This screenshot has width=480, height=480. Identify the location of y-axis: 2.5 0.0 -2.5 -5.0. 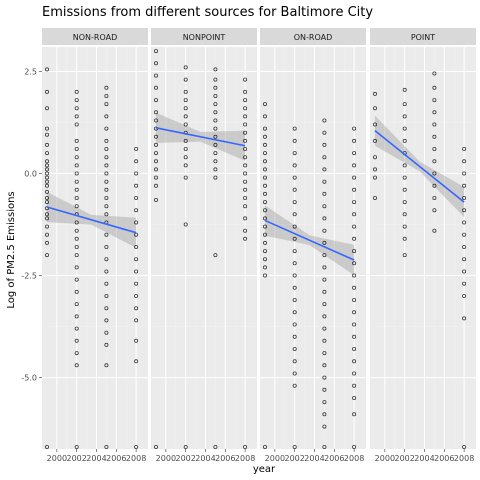
(31, 225).